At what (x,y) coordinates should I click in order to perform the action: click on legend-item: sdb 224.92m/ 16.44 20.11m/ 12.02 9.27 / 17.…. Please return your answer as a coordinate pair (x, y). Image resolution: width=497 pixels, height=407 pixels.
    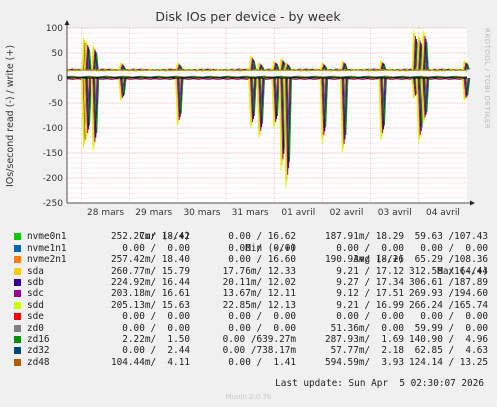
    Looking at the image, I should click on (252, 282).